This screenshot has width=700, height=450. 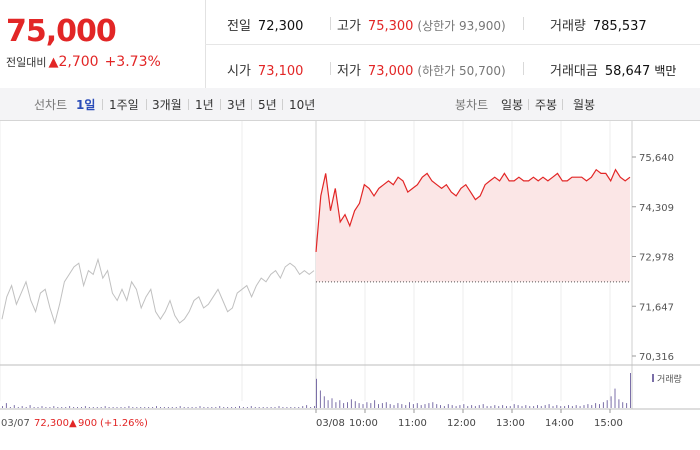 What do you see at coordinates (363, 423) in the screenshot?
I see `x-tick-label: 10:00` at bounding box center [363, 423].